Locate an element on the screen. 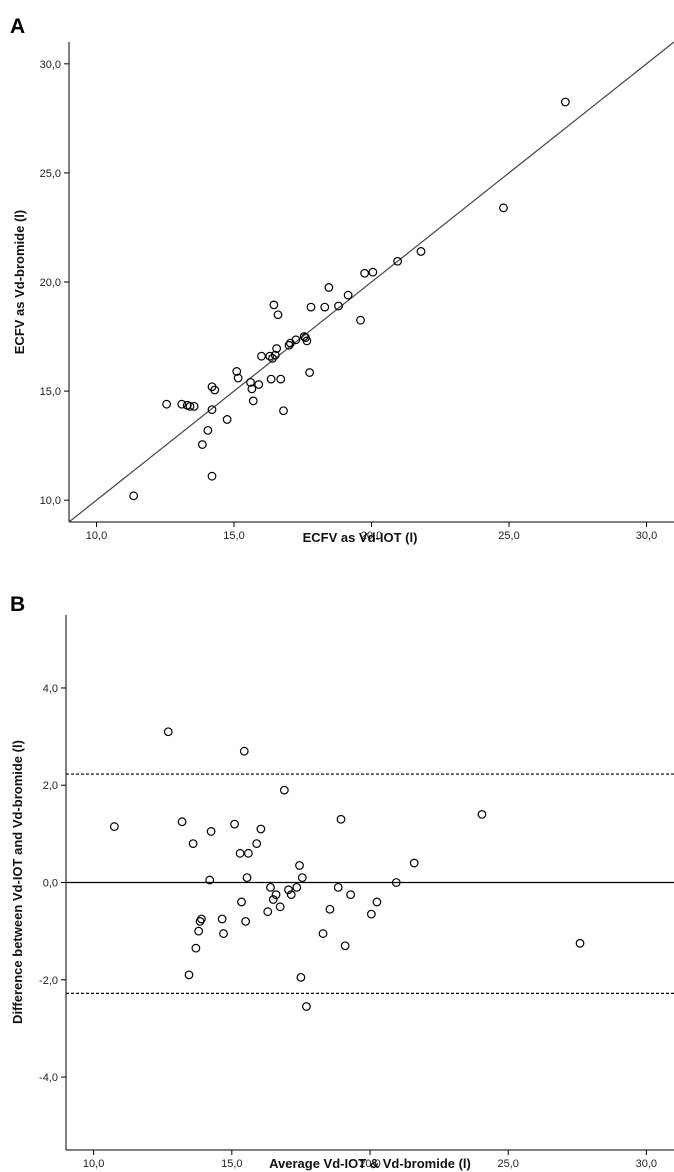 This screenshot has width=674, height=1172. y-tick-label: 2,0 is located at coordinates (50, 786).